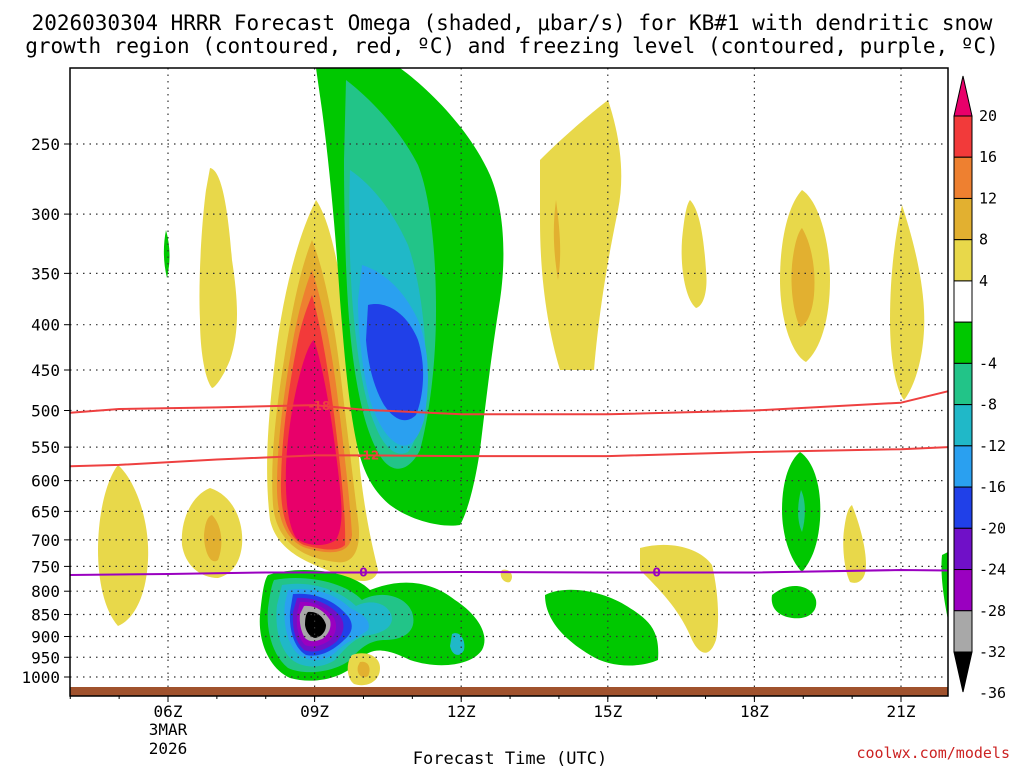 This screenshot has width=1024, height=768. Describe the element at coordinates (963, 672) in the screenshot. I see `colorbar-bottom-arrow` at that location.